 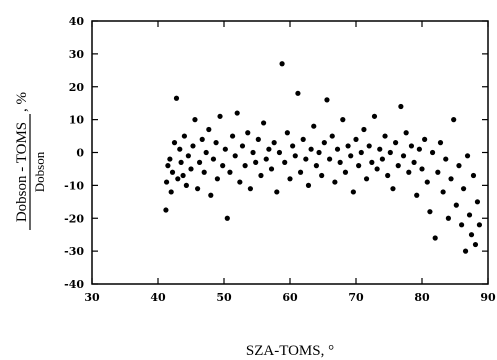 I want to click on x-tick-label: 40, so click(x=158, y=297).